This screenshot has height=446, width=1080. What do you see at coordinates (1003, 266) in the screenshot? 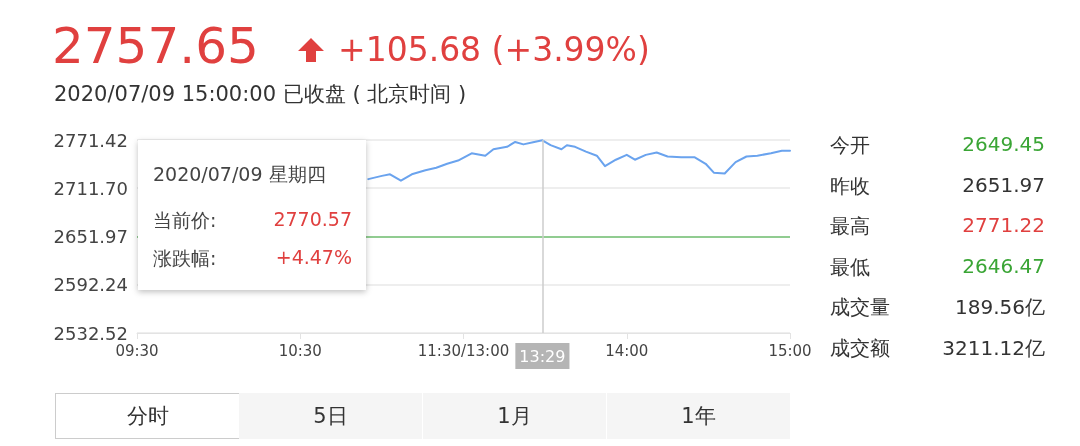
I see `text: 2646.47` at bounding box center [1003, 266].